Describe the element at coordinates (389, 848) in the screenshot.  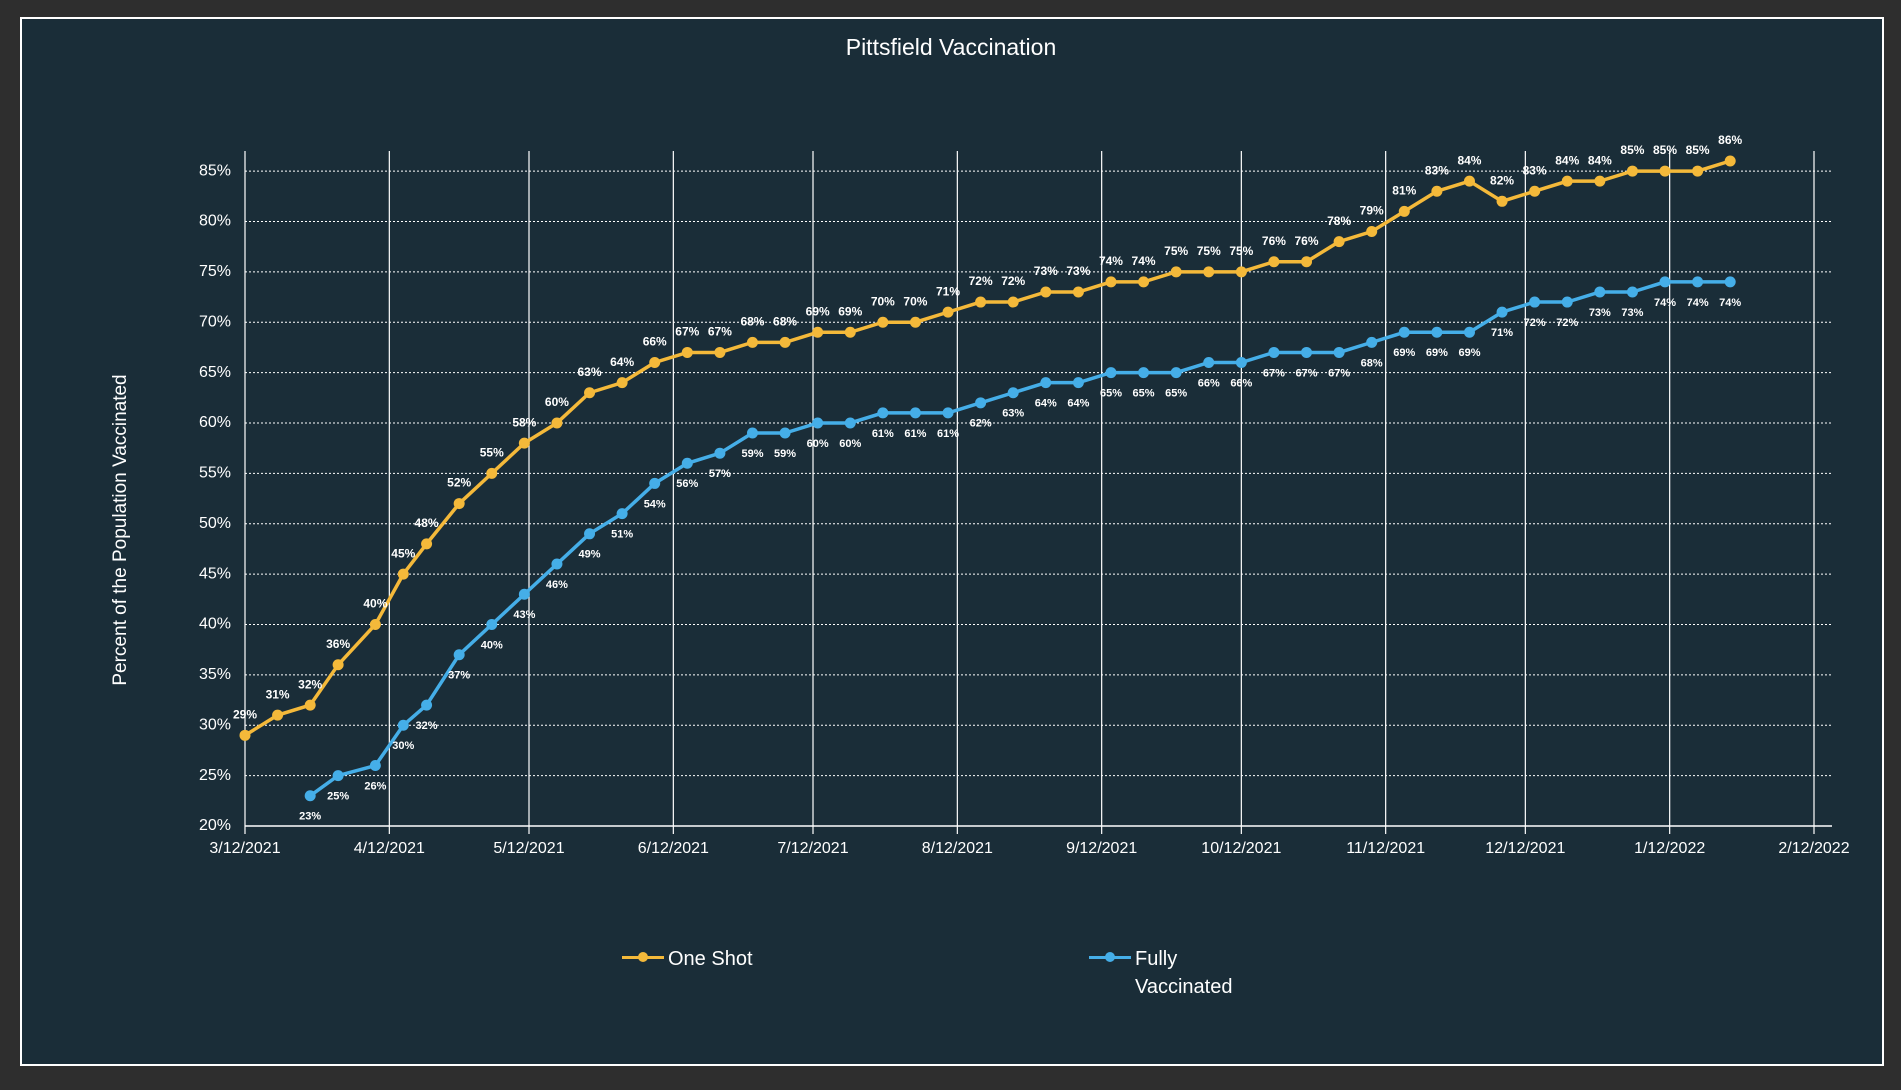
I see `x-tick-label: 4/12/2021` at that location.